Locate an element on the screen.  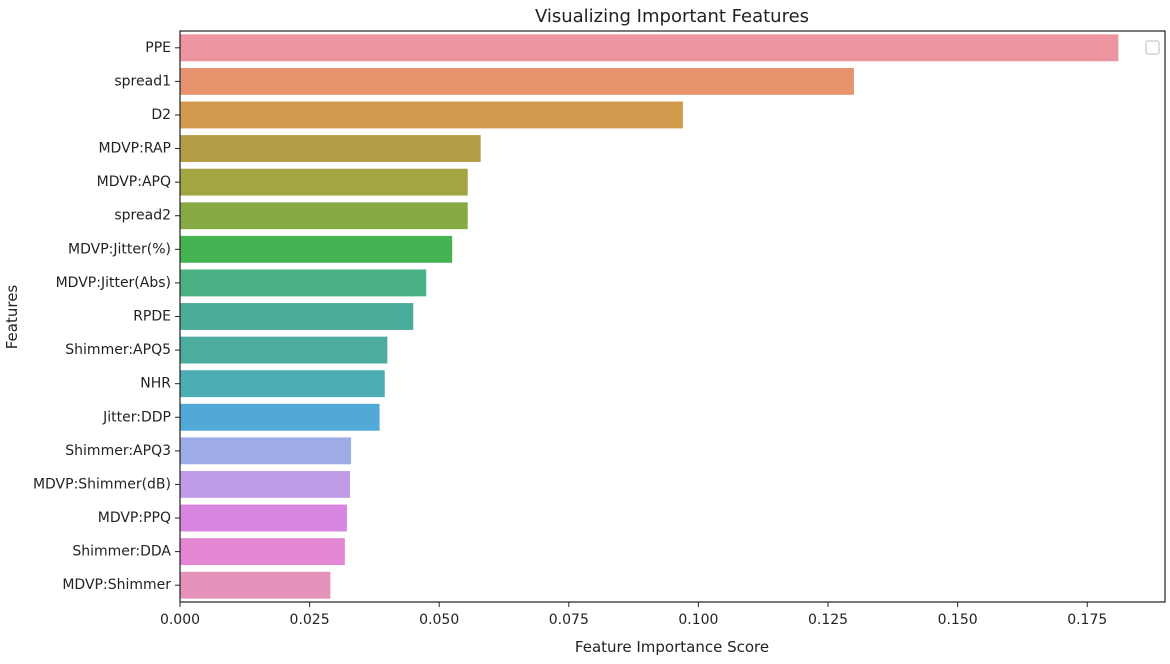
x-tick-label: 0.150 is located at coordinates (958, 620).